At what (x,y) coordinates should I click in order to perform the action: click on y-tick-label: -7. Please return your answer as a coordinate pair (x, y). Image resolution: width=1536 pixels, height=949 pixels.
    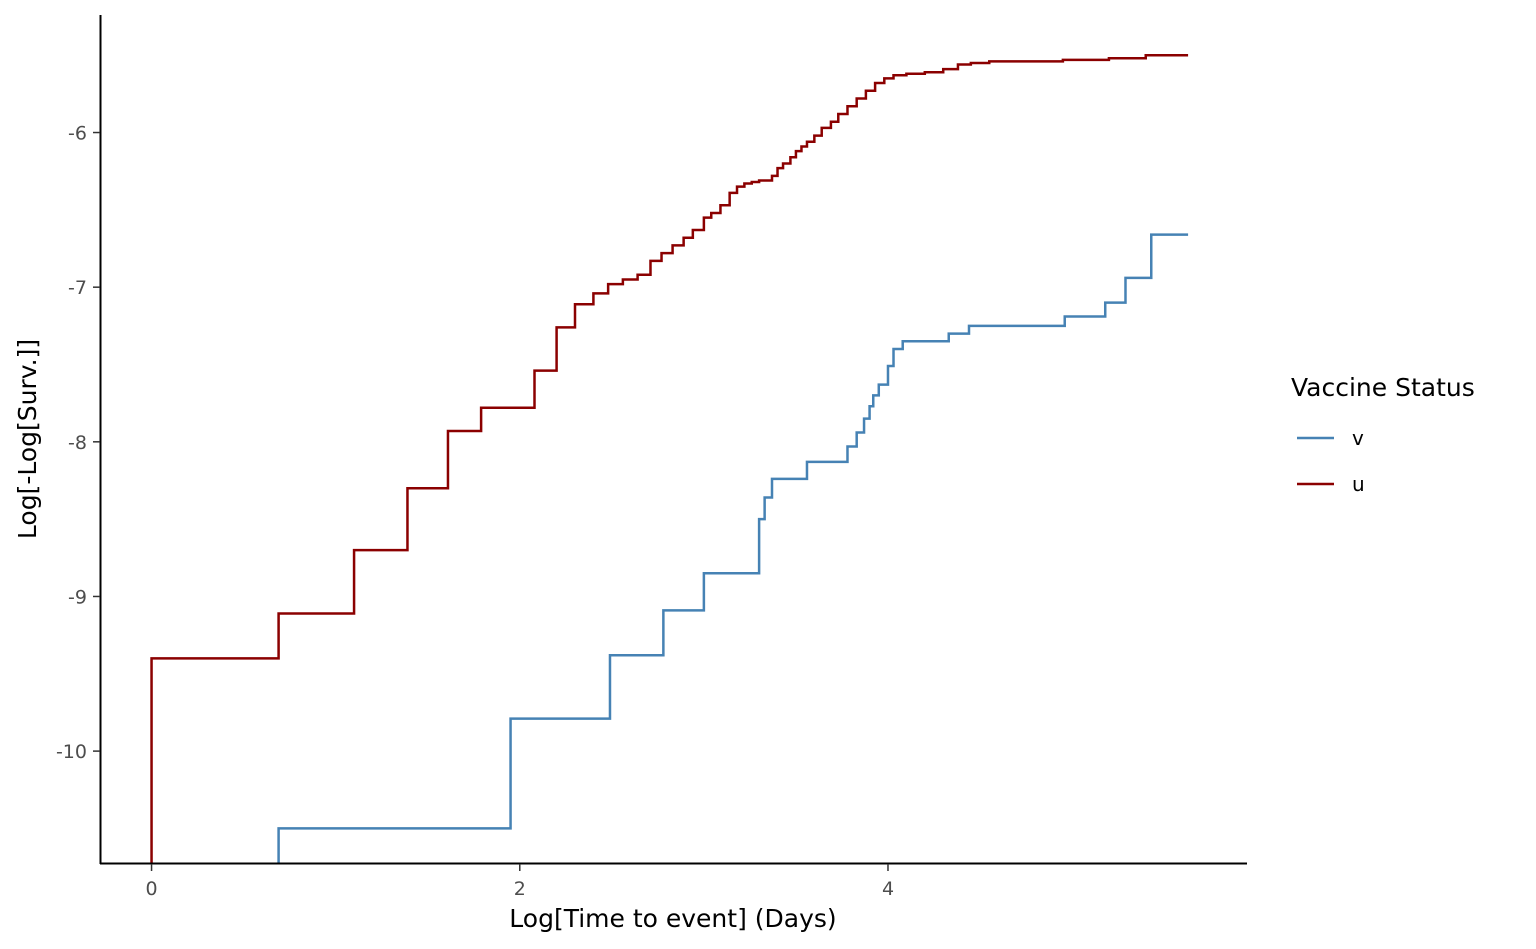
    Looking at the image, I should click on (77, 288).